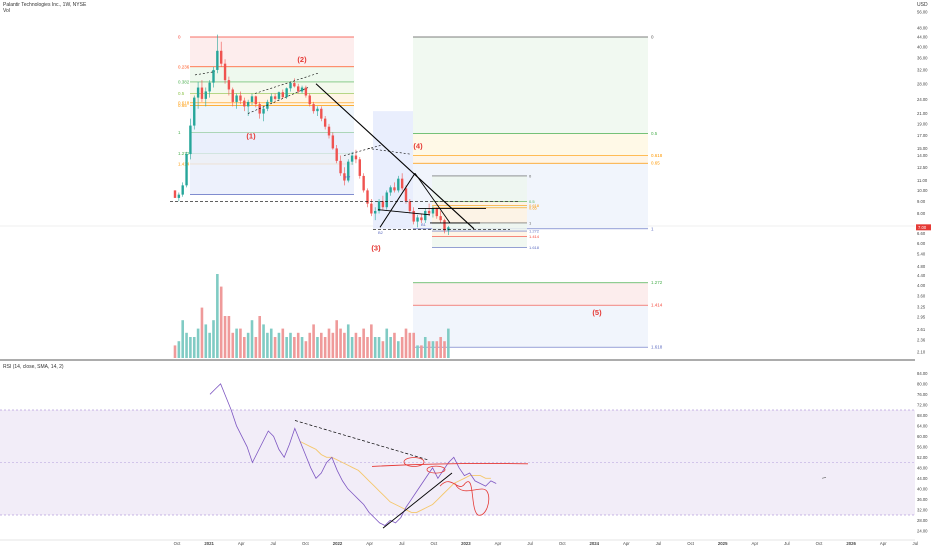  Describe the element at coordinates (921, 316) in the screenshot. I see `price-axis-tick: 2.95` at that location.